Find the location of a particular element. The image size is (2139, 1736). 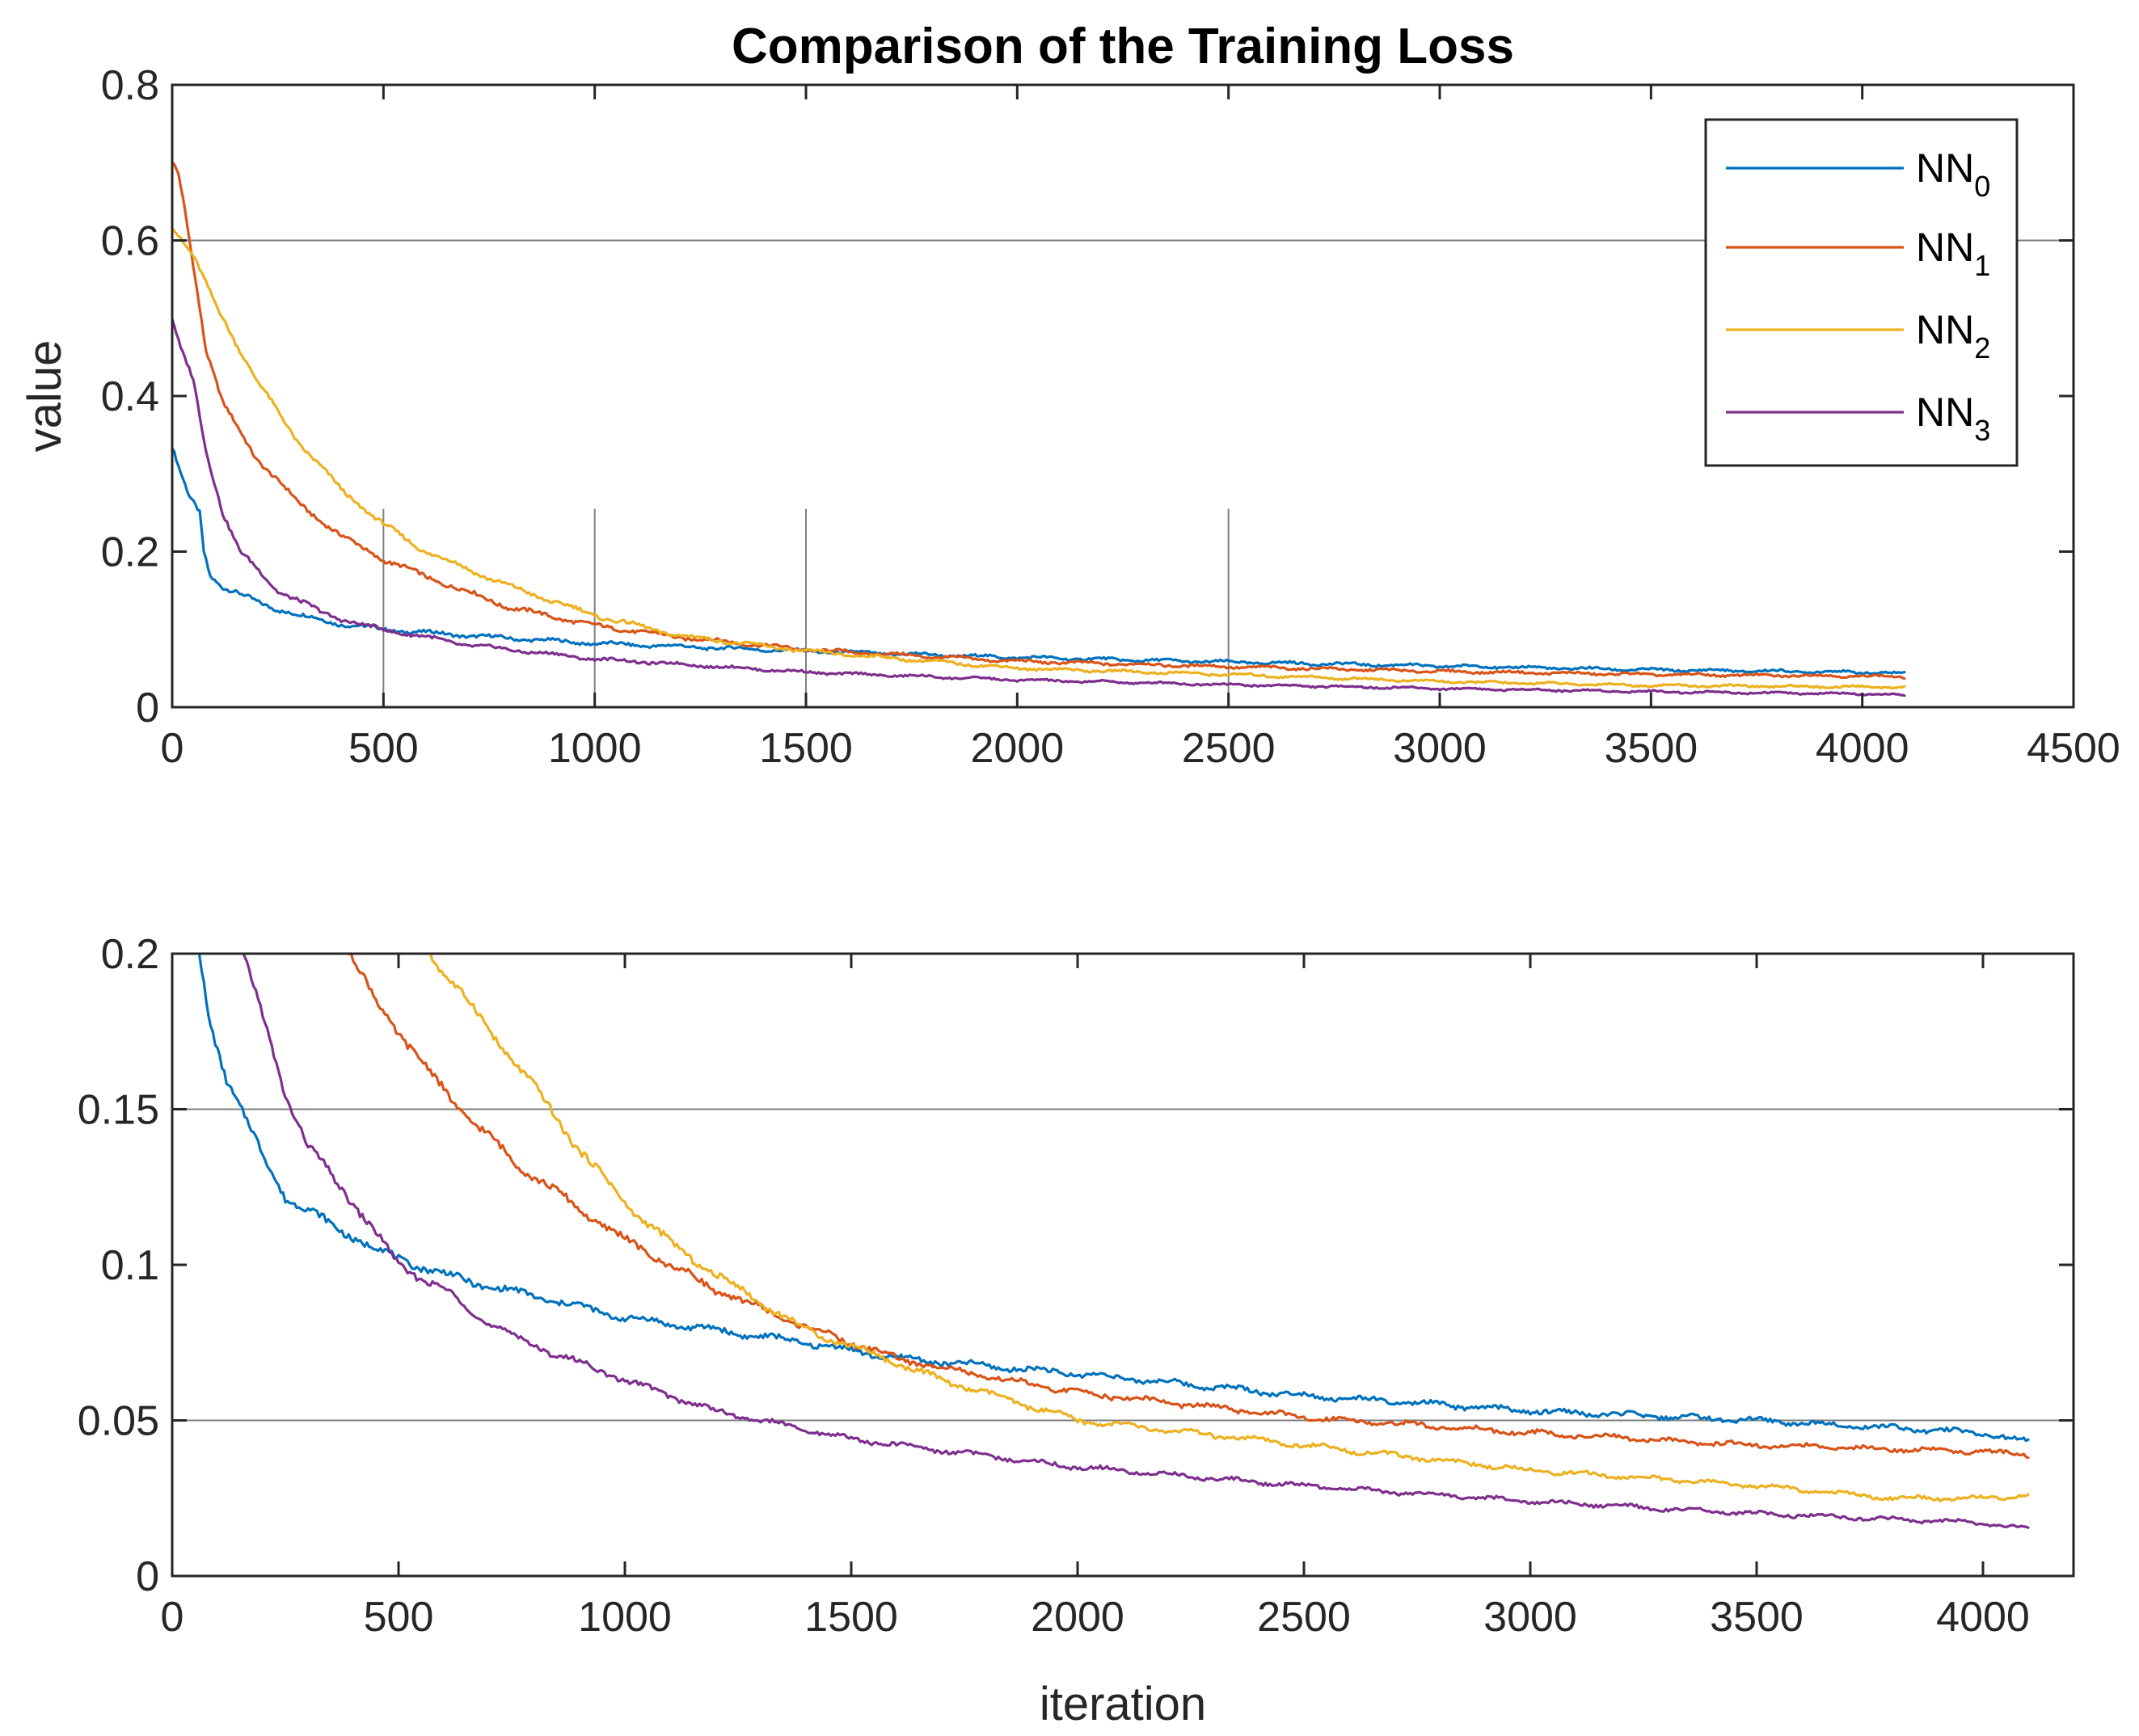

legend-label-nn3-sub: 3 is located at coordinates (1982, 430).